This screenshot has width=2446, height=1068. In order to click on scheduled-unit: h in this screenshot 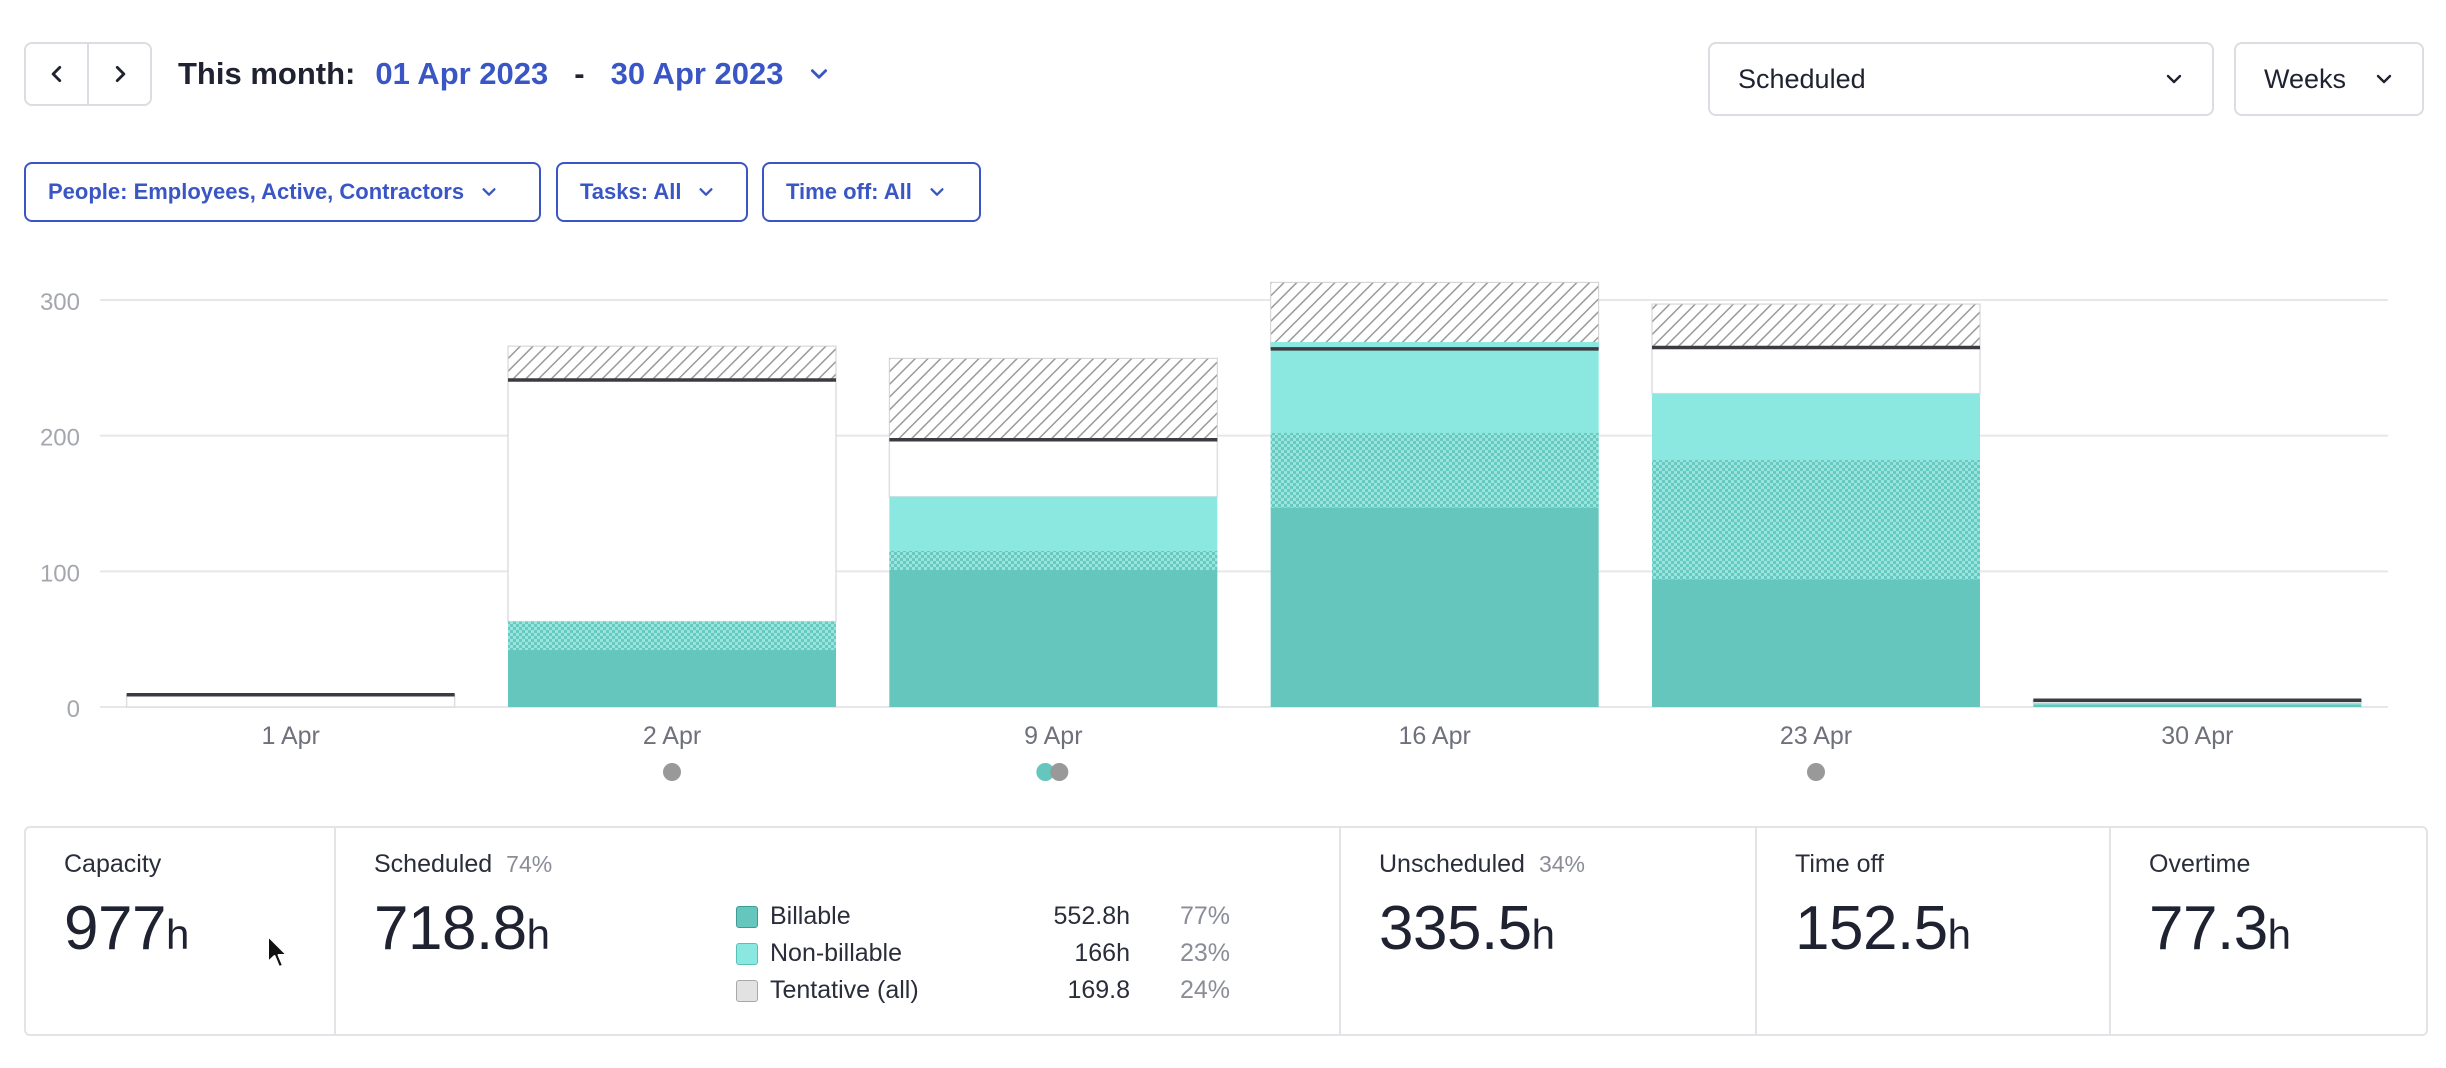, I will do `click(538, 934)`.